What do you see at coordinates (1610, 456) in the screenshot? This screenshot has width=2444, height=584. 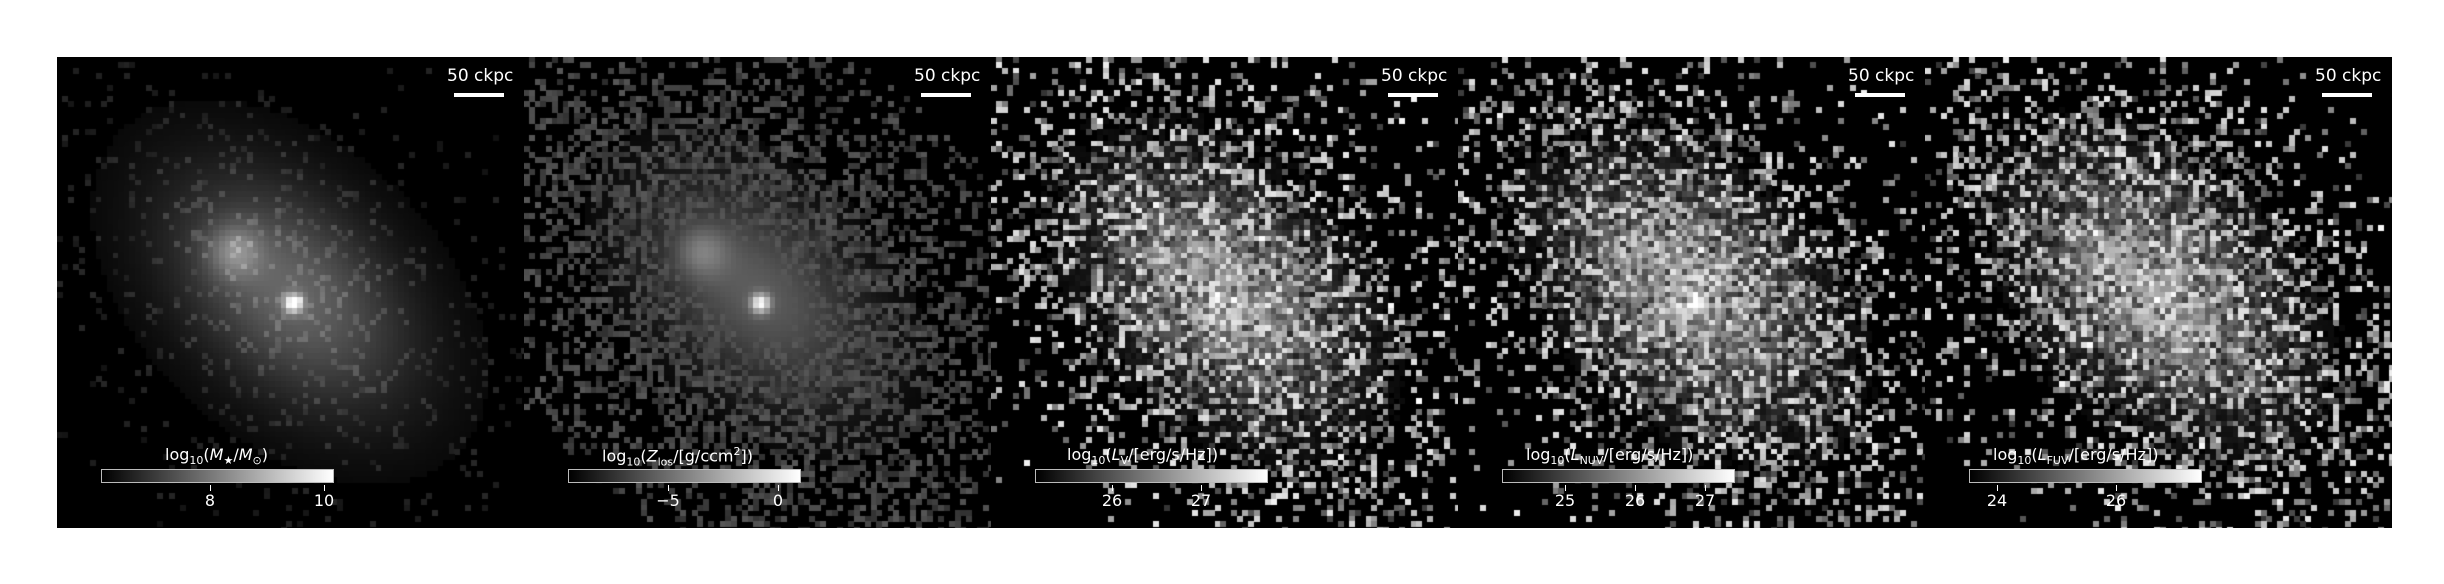 I see `colorbar-title: log10(LNUV/[erg/s/Hz])` at bounding box center [1610, 456].